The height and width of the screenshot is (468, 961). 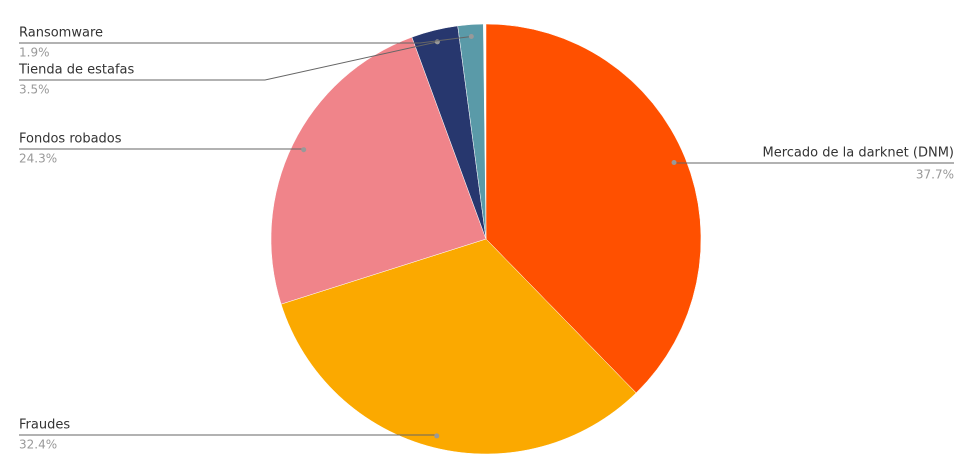 What do you see at coordinates (858, 153) in the screenshot?
I see `slice-label: Mercado de la darknet (DNM)` at bounding box center [858, 153].